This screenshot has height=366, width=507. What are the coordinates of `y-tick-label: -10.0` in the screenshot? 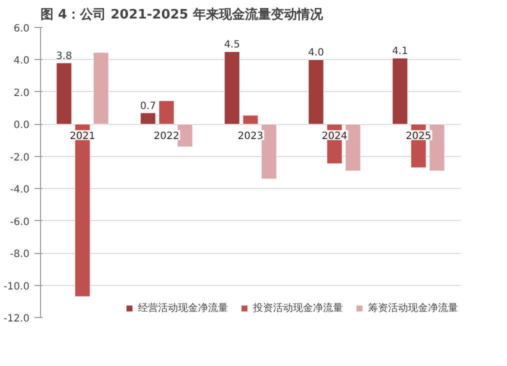 It's located at (17, 286).